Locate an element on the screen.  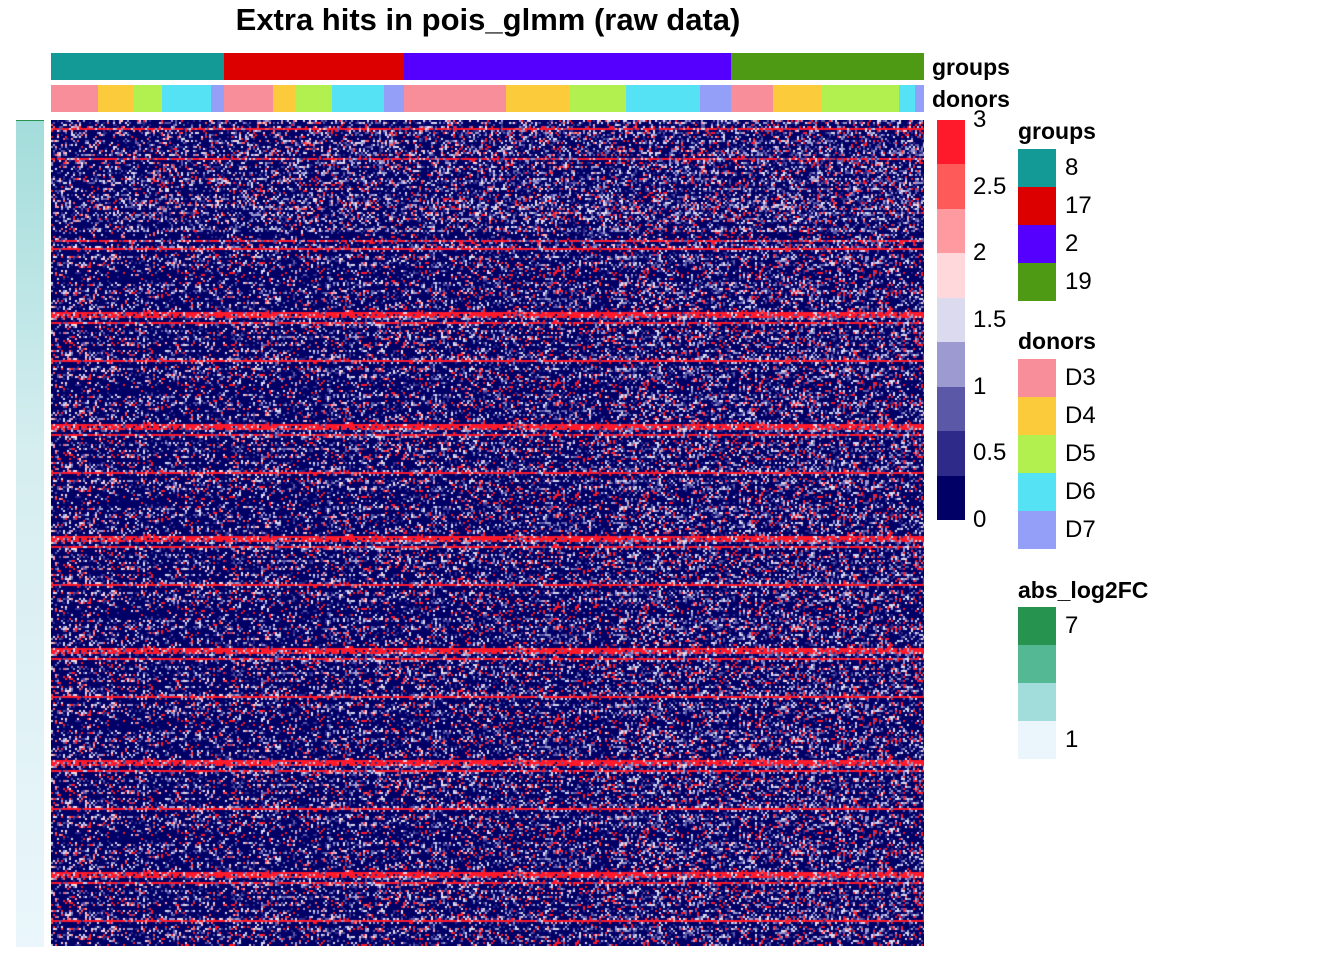
donors-legend-label: D6 is located at coordinates (1080, 491).